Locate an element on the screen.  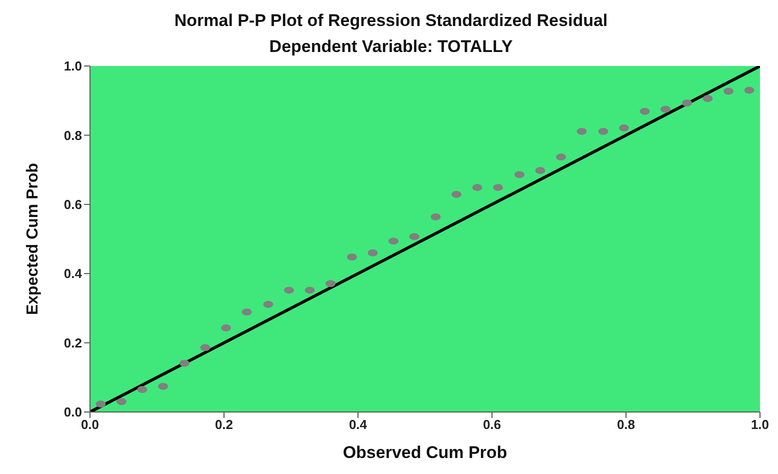
x-tick-label: 1.0 is located at coordinates (760, 424).